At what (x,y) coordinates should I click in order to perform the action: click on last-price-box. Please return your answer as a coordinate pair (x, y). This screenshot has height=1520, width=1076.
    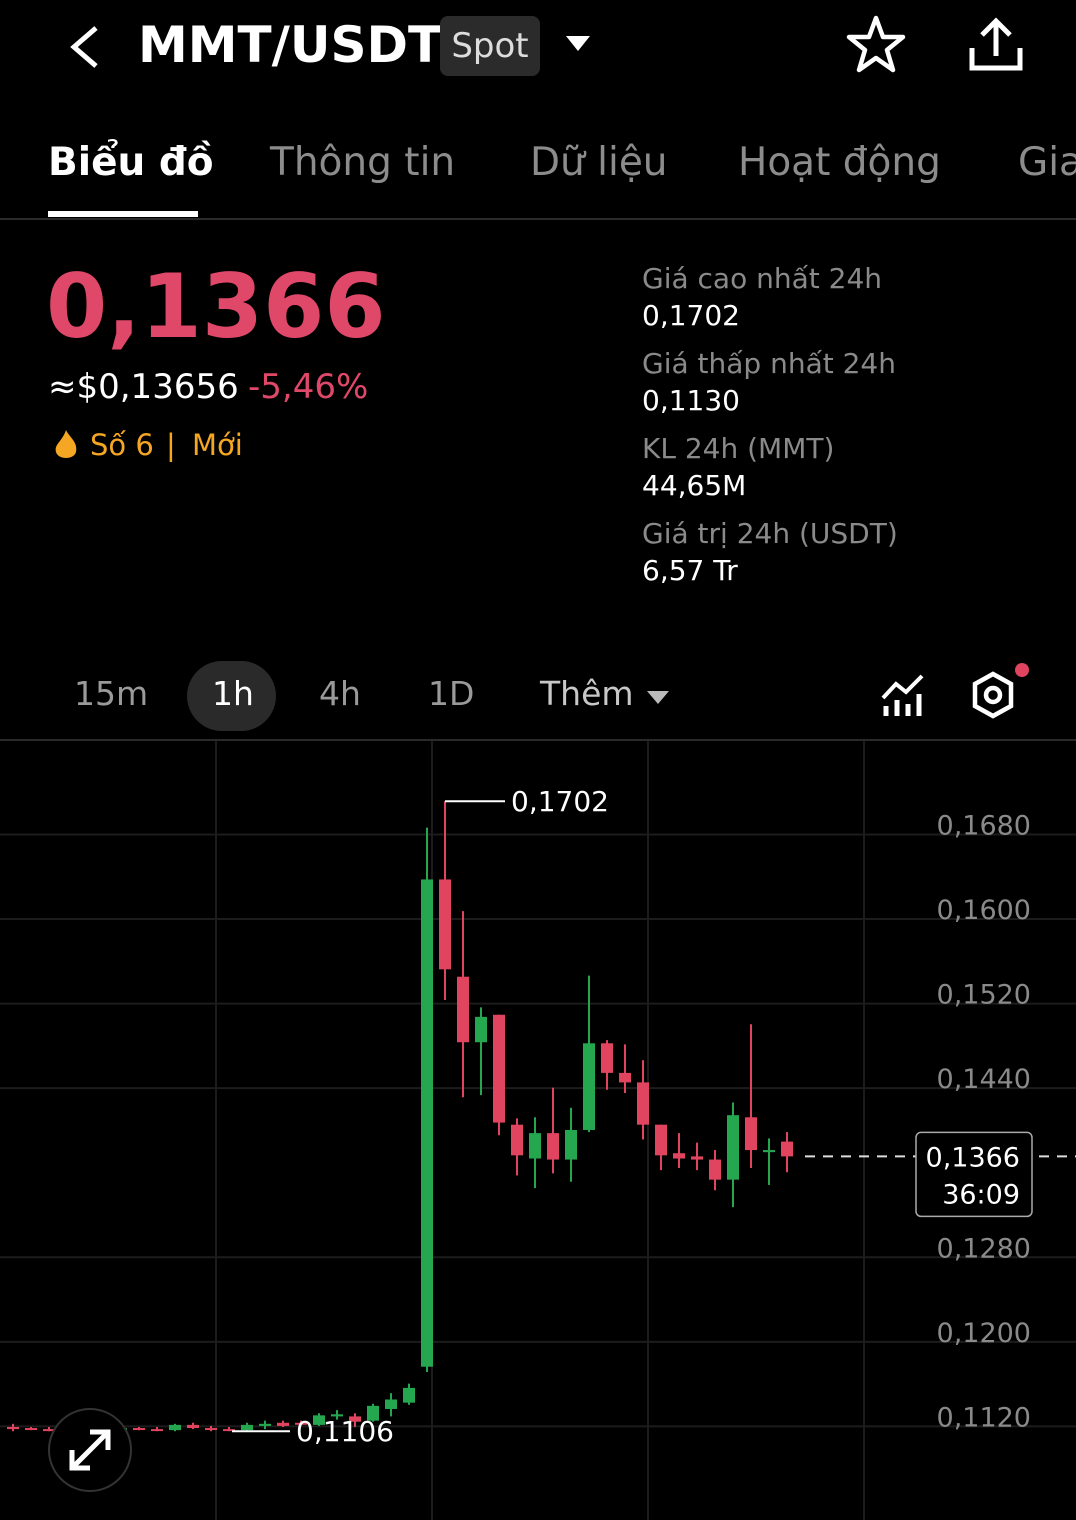
    Looking at the image, I should click on (974, 1174).